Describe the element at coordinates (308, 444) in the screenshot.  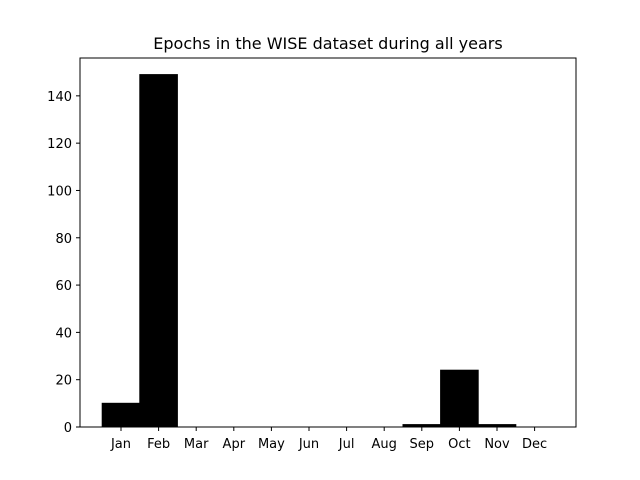
I see `x-tick-label: Jun` at that location.